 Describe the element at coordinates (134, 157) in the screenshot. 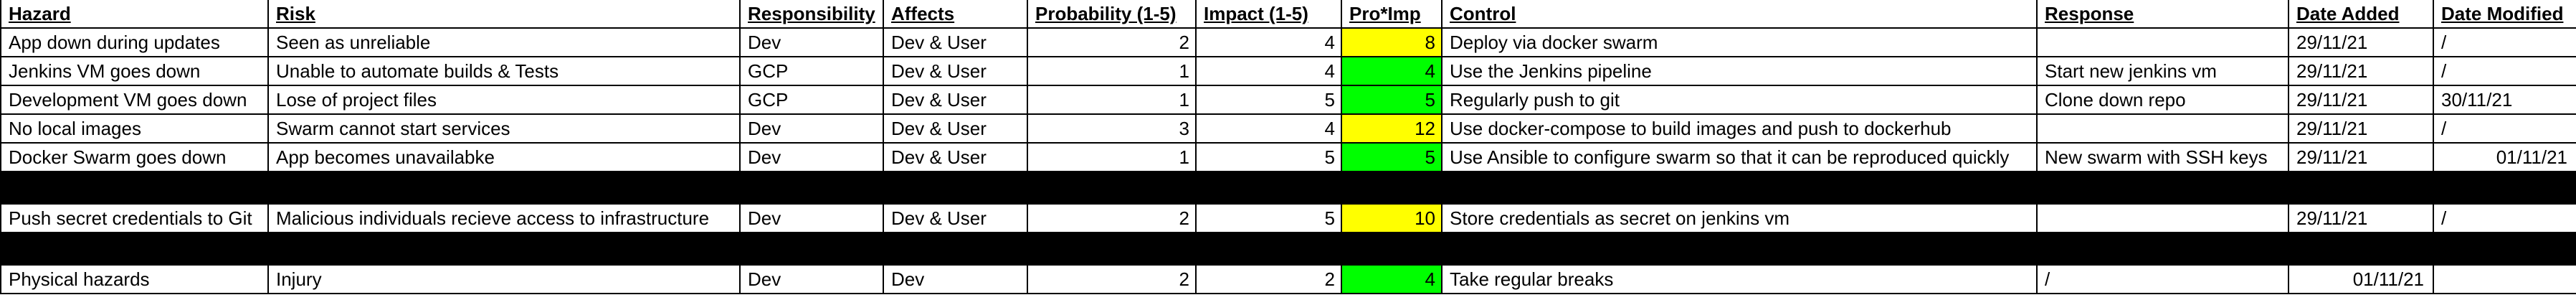

I see `hazard-cell: Docker Swarm goes down` at that location.